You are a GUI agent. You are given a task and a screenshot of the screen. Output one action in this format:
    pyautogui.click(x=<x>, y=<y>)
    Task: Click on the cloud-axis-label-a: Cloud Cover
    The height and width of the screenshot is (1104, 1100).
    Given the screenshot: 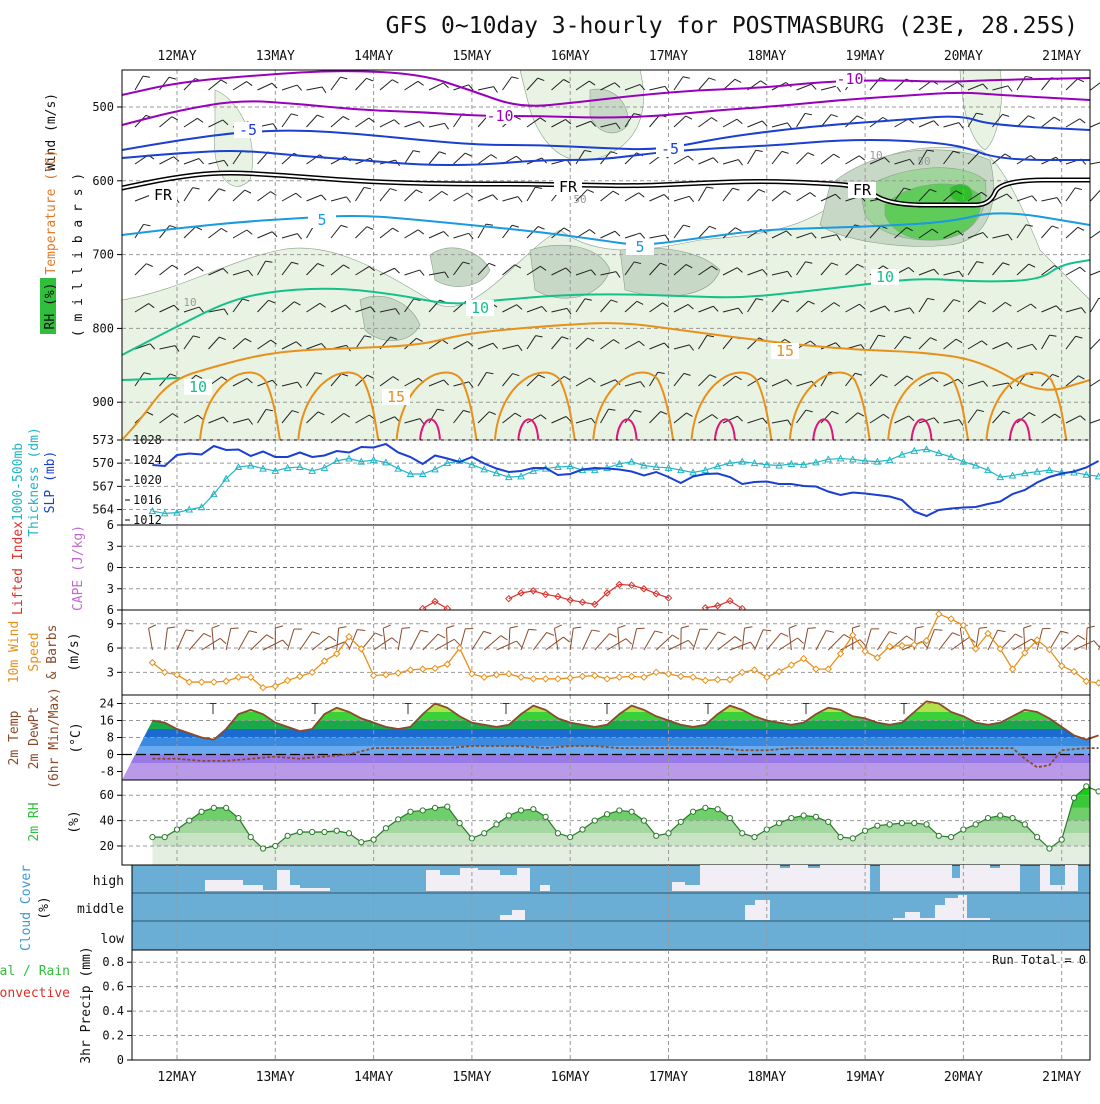 What is the action you would take?
    pyautogui.click(x=26, y=908)
    